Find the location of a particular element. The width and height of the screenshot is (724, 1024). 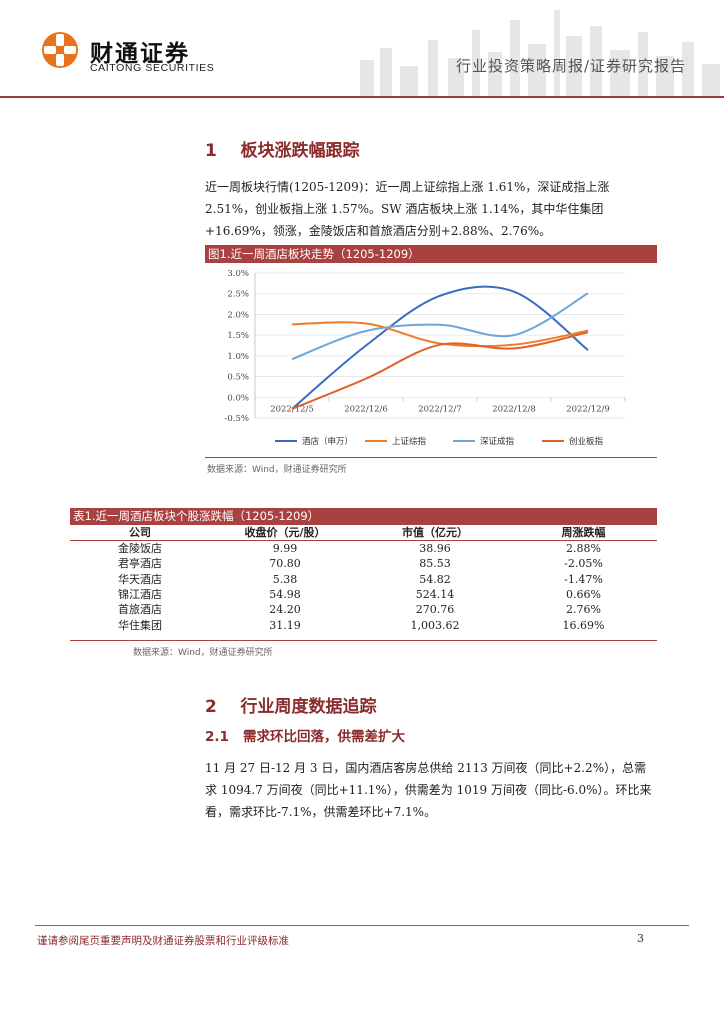

section-1-number: 1 is located at coordinates (211, 151).